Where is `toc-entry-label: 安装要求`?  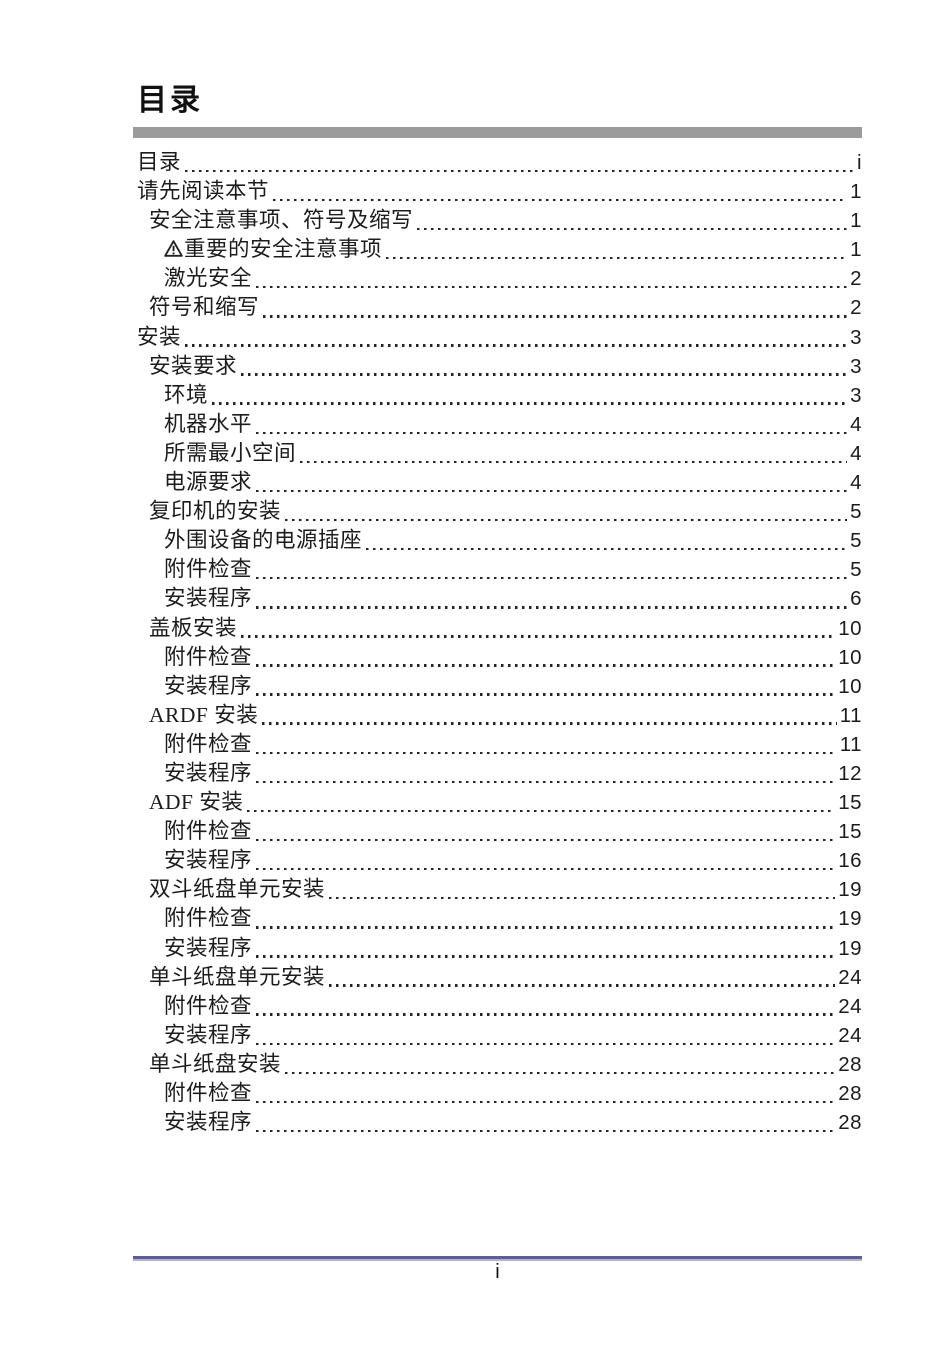
toc-entry-label: 安装要求 is located at coordinates (193, 365).